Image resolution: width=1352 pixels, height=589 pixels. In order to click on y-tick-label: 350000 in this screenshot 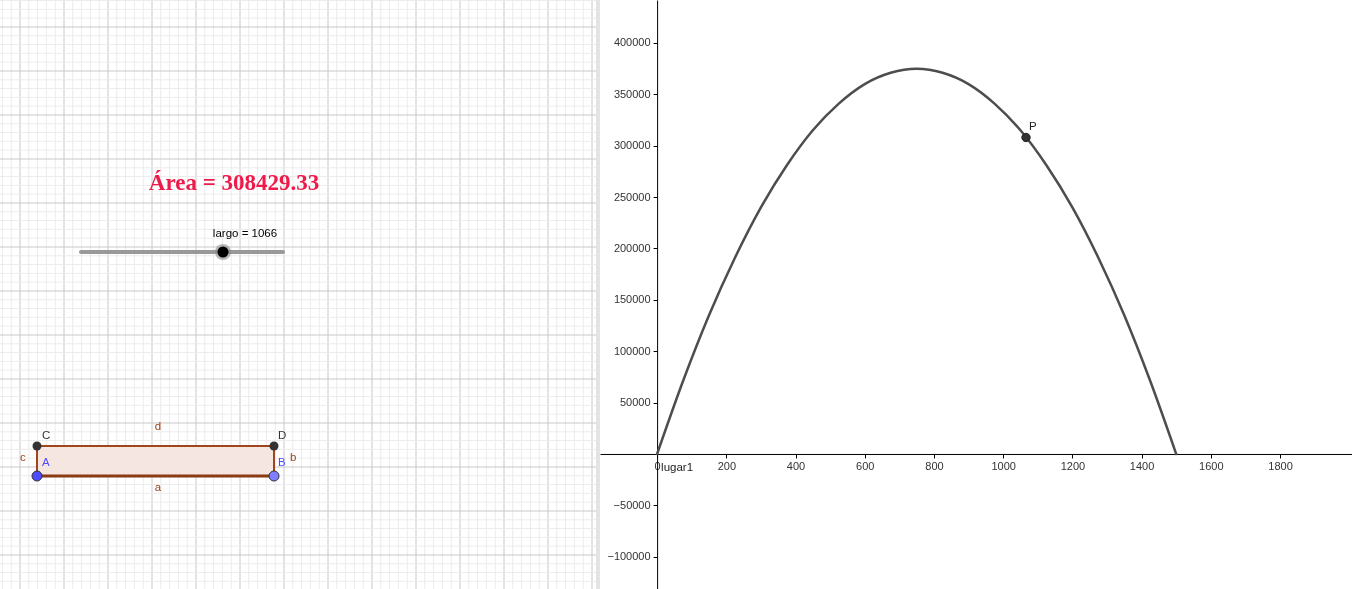, I will do `click(632, 93)`.